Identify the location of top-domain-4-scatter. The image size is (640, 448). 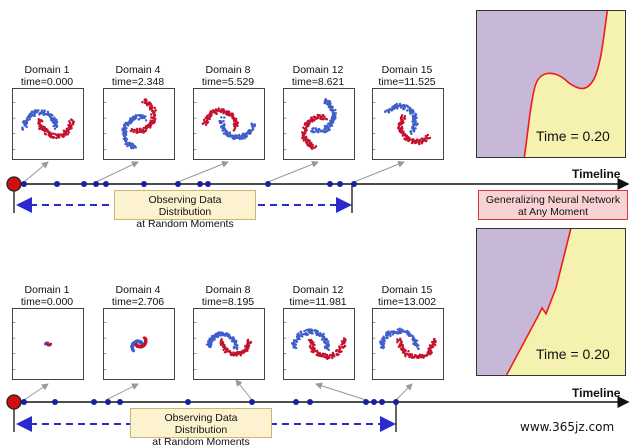
(139, 124).